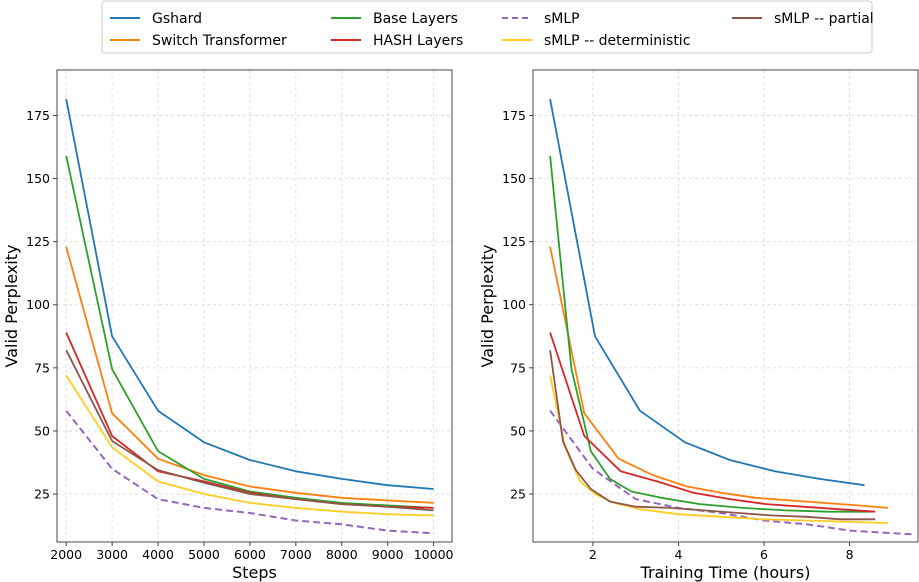  I want to click on x-tick-label: 9000, so click(388, 554).